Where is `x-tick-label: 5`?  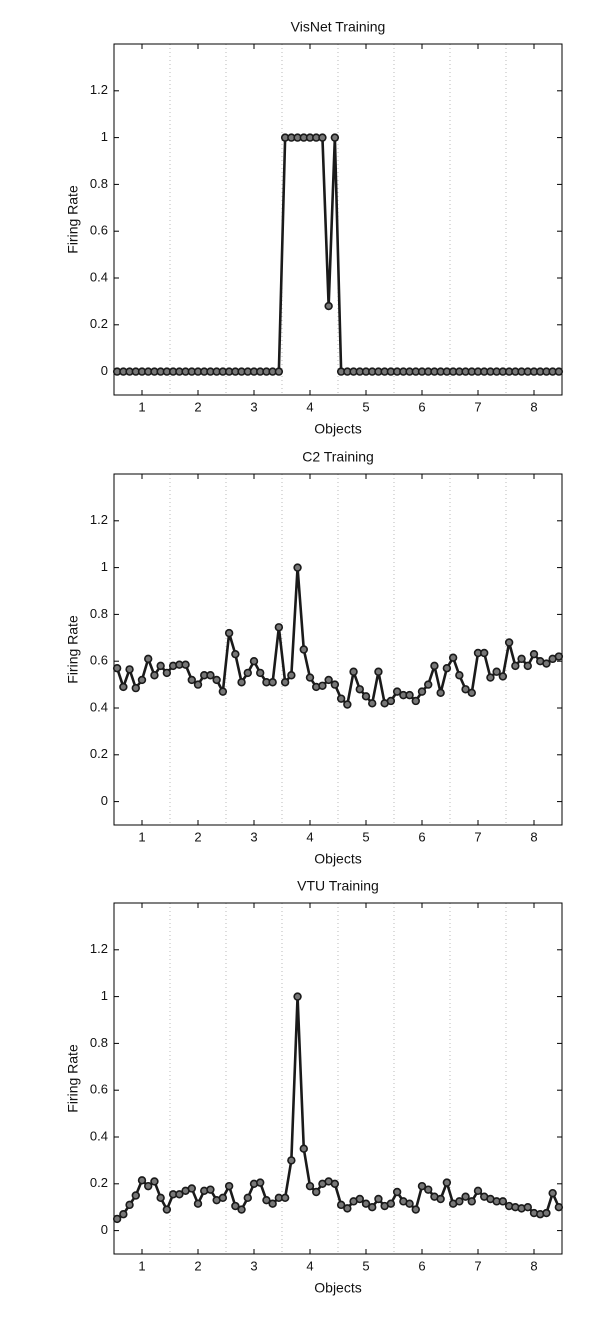
x-tick-label: 5 is located at coordinates (365, 836).